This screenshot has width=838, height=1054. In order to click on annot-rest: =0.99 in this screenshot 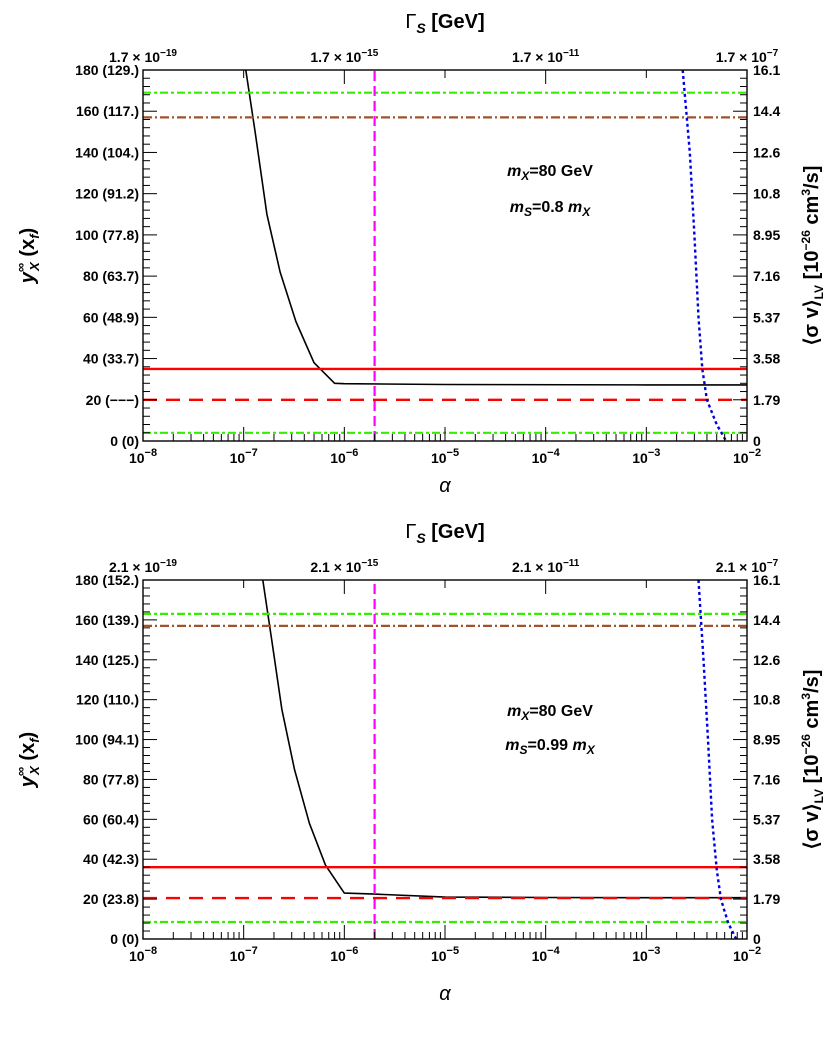, I will do `click(550, 745)`.